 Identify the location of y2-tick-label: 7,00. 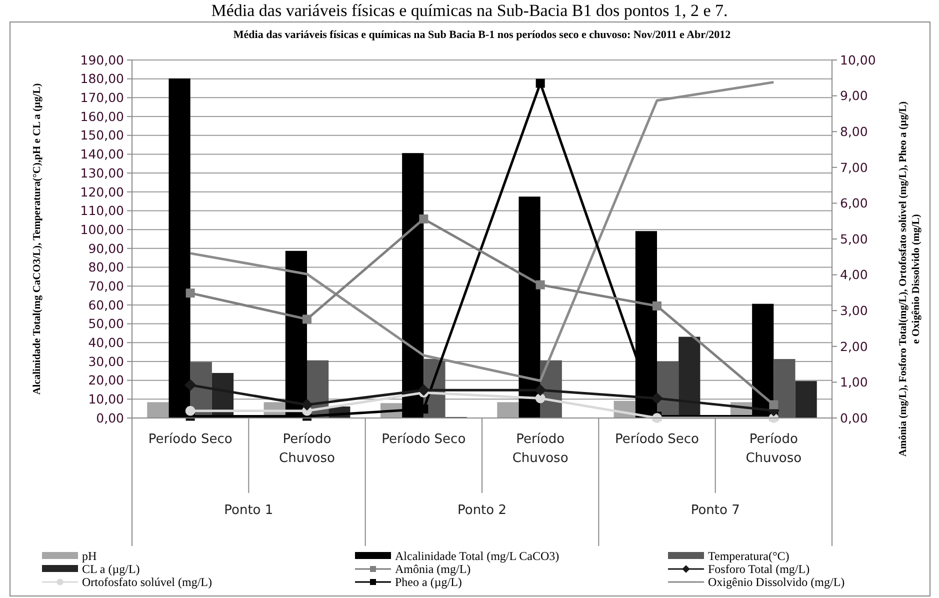
(854, 167).